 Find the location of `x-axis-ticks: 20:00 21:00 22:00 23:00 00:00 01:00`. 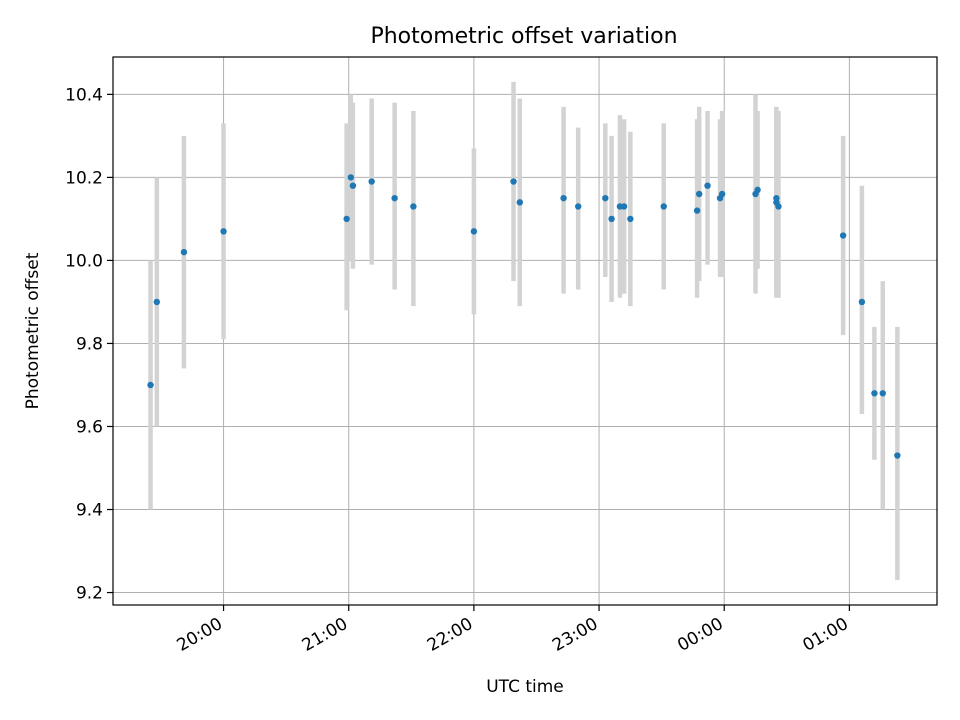

x-axis-ticks: 20:00 21:00 22:00 23:00 00:00 01:00 is located at coordinates (513, 630).